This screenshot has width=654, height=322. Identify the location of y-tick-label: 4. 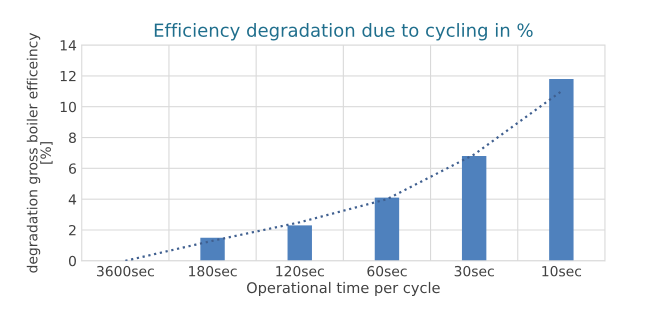
(72, 199).